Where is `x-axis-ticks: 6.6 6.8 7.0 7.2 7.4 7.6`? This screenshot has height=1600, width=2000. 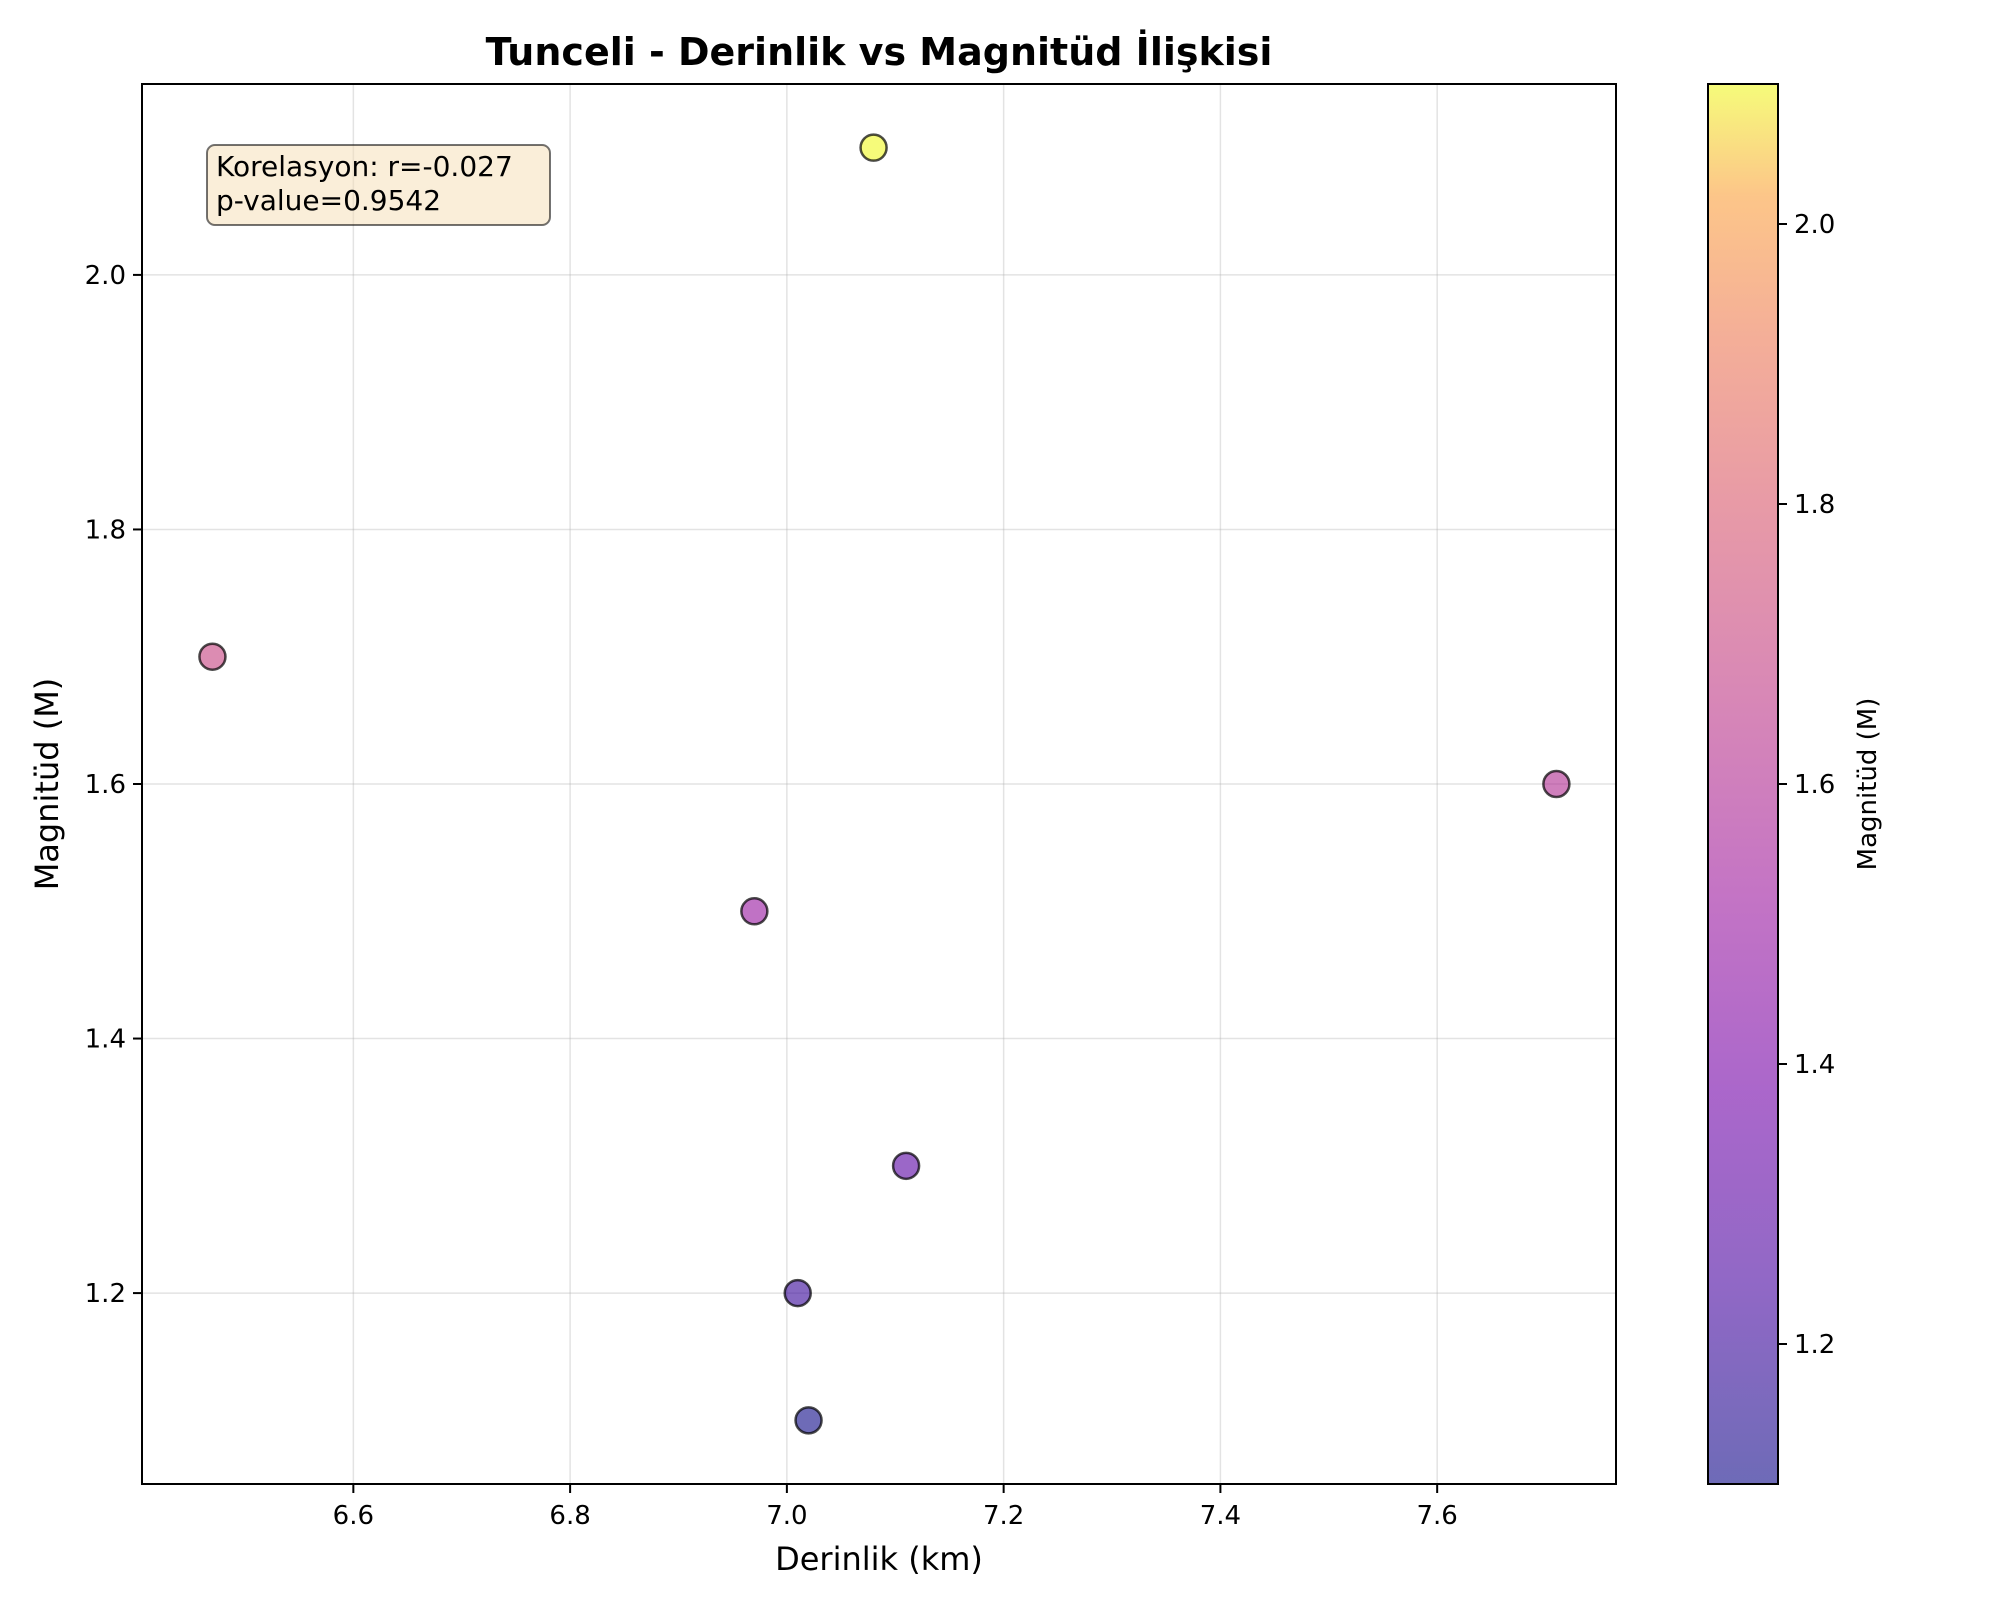 x-axis-ticks: 6.6 6.8 7.0 7.2 7.4 7.6 is located at coordinates (895, 1507).